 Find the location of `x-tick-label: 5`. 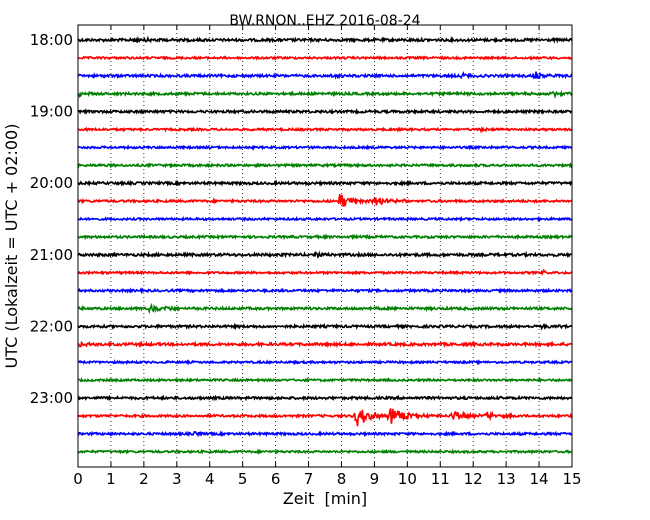

x-tick-label: 5 is located at coordinates (243, 479).